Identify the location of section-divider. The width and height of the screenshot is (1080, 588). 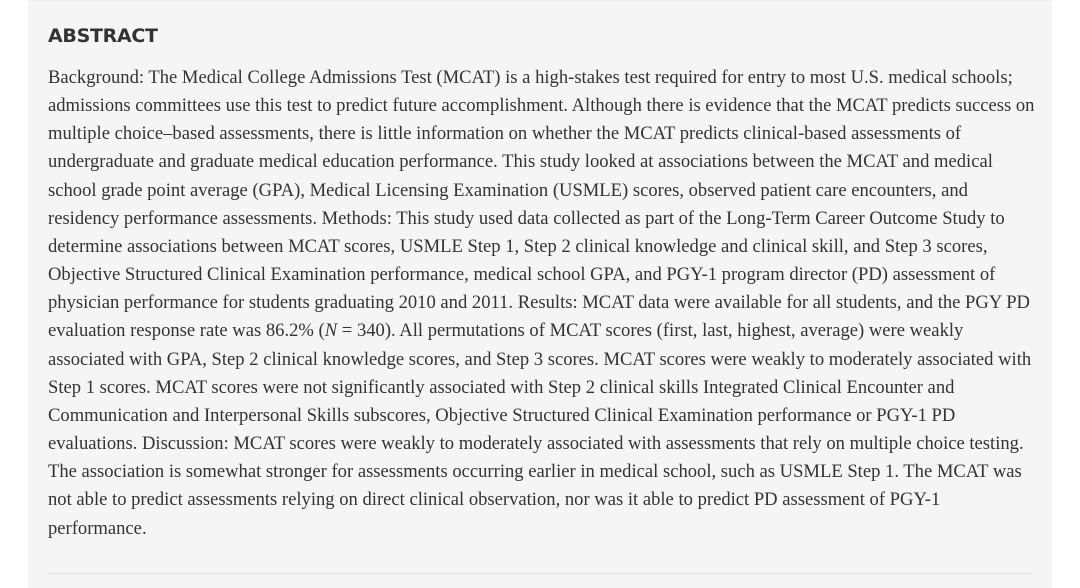
(540, 573).